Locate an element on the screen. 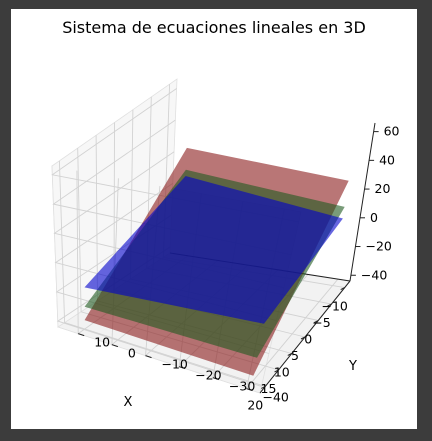 This screenshot has width=432, height=441. x-tick-label: −10 is located at coordinates (335, 306).